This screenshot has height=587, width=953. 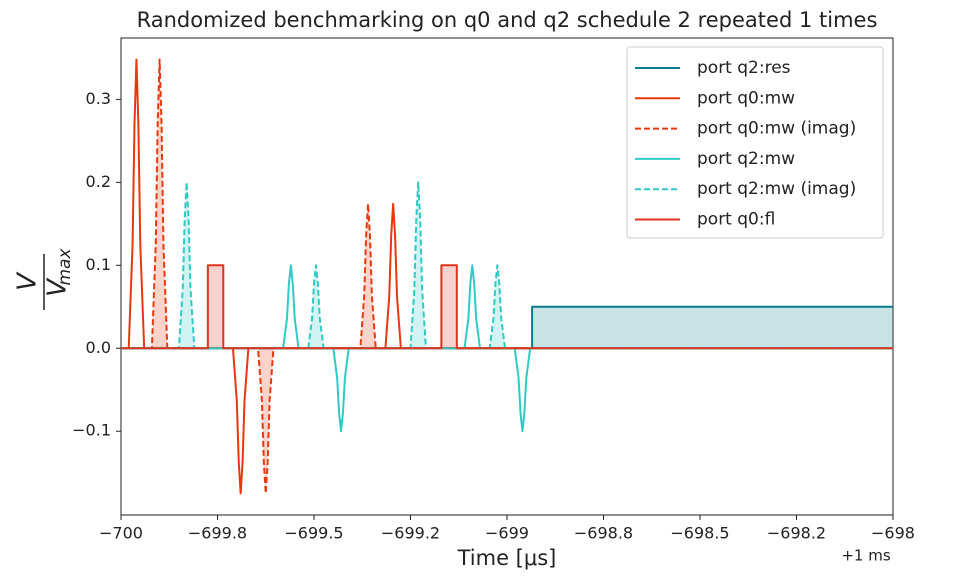 What do you see at coordinates (65, 267) in the screenshot?
I see `y-label-subscript: max` at bounding box center [65, 267].